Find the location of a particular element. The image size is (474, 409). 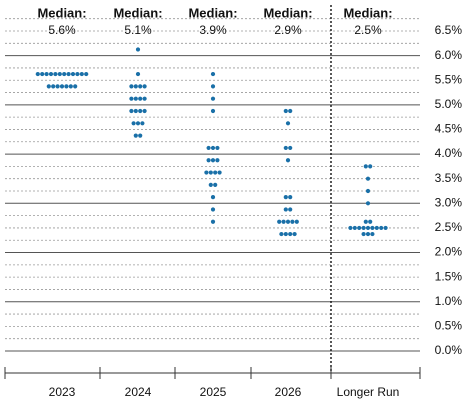

y-tick-label: 1.0% is located at coordinates (449, 301).